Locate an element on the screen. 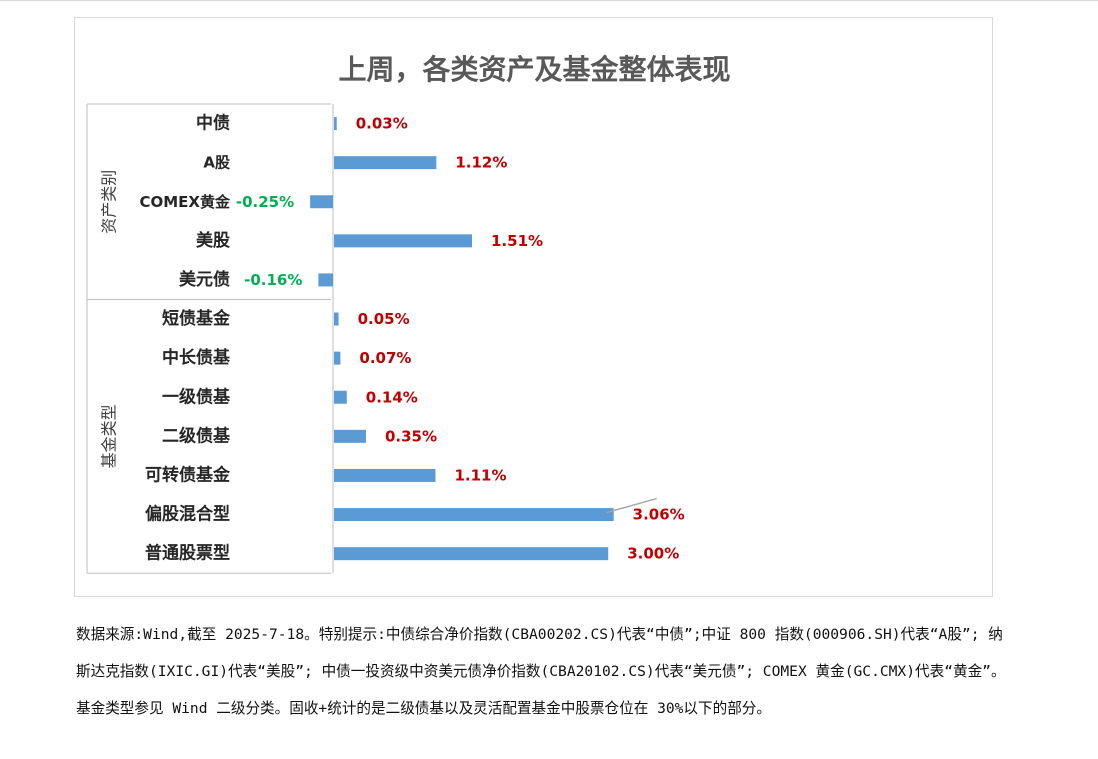 Image resolution: width=1098 pixels, height=759 pixels. category-label-3: 美股 is located at coordinates (213, 240).